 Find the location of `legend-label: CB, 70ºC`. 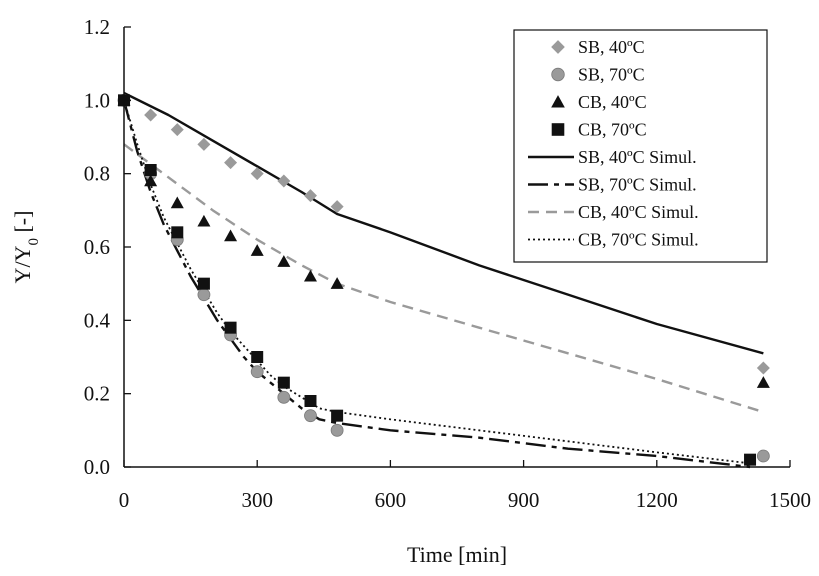

legend-label: CB, 70ºC is located at coordinates (612, 130).